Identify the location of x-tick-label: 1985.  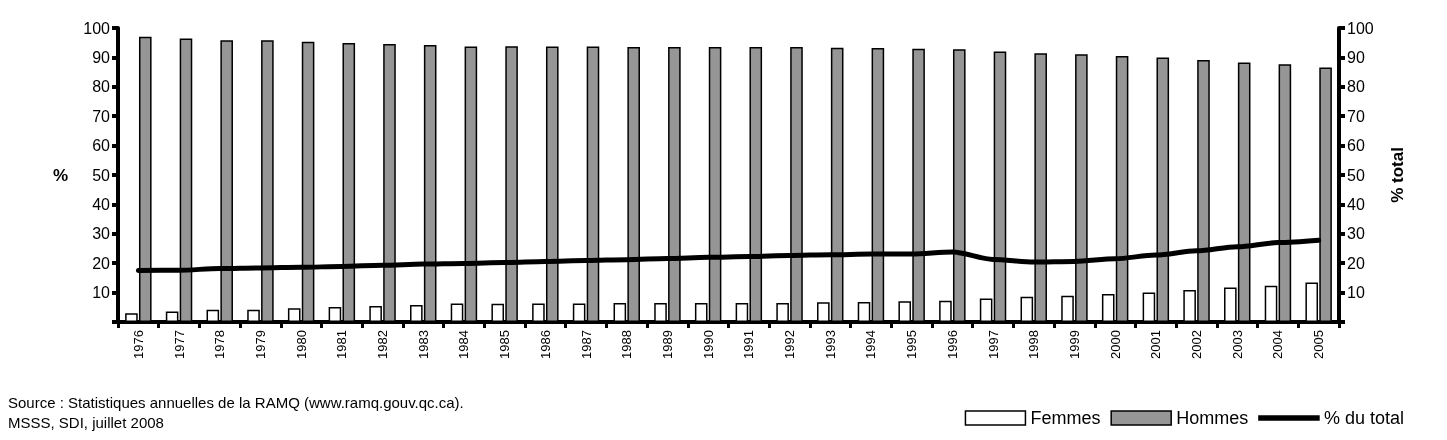
(505, 344).